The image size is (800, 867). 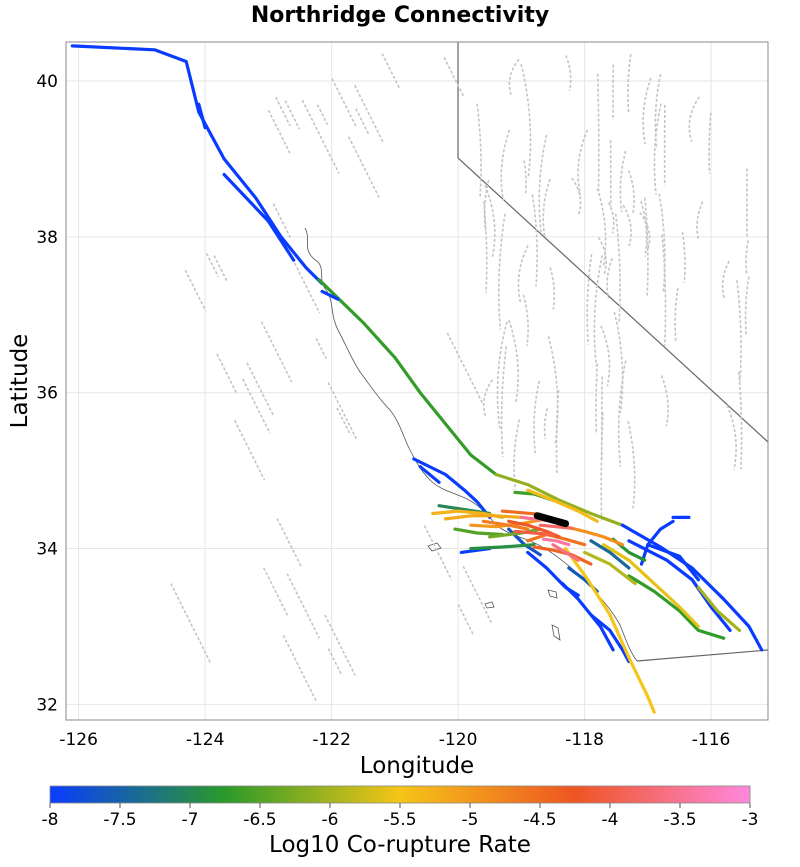 I want to click on y-tick-label: 40, so click(x=47, y=82).